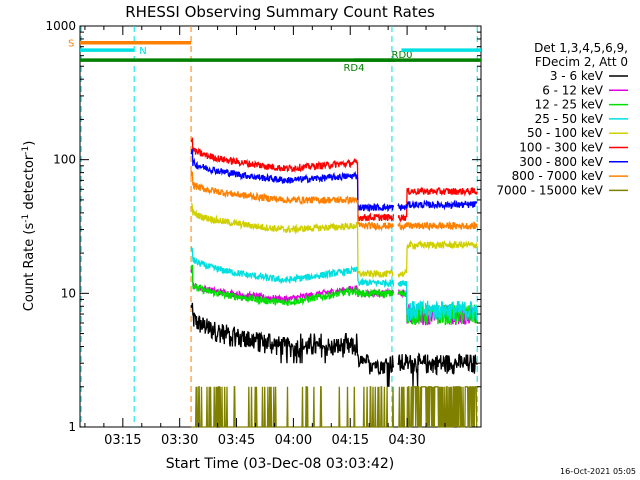 Image resolution: width=640 pixels, height=480 pixels. What do you see at coordinates (350, 440) in the screenshot?
I see `x-tick-label: 04:15` at bounding box center [350, 440].